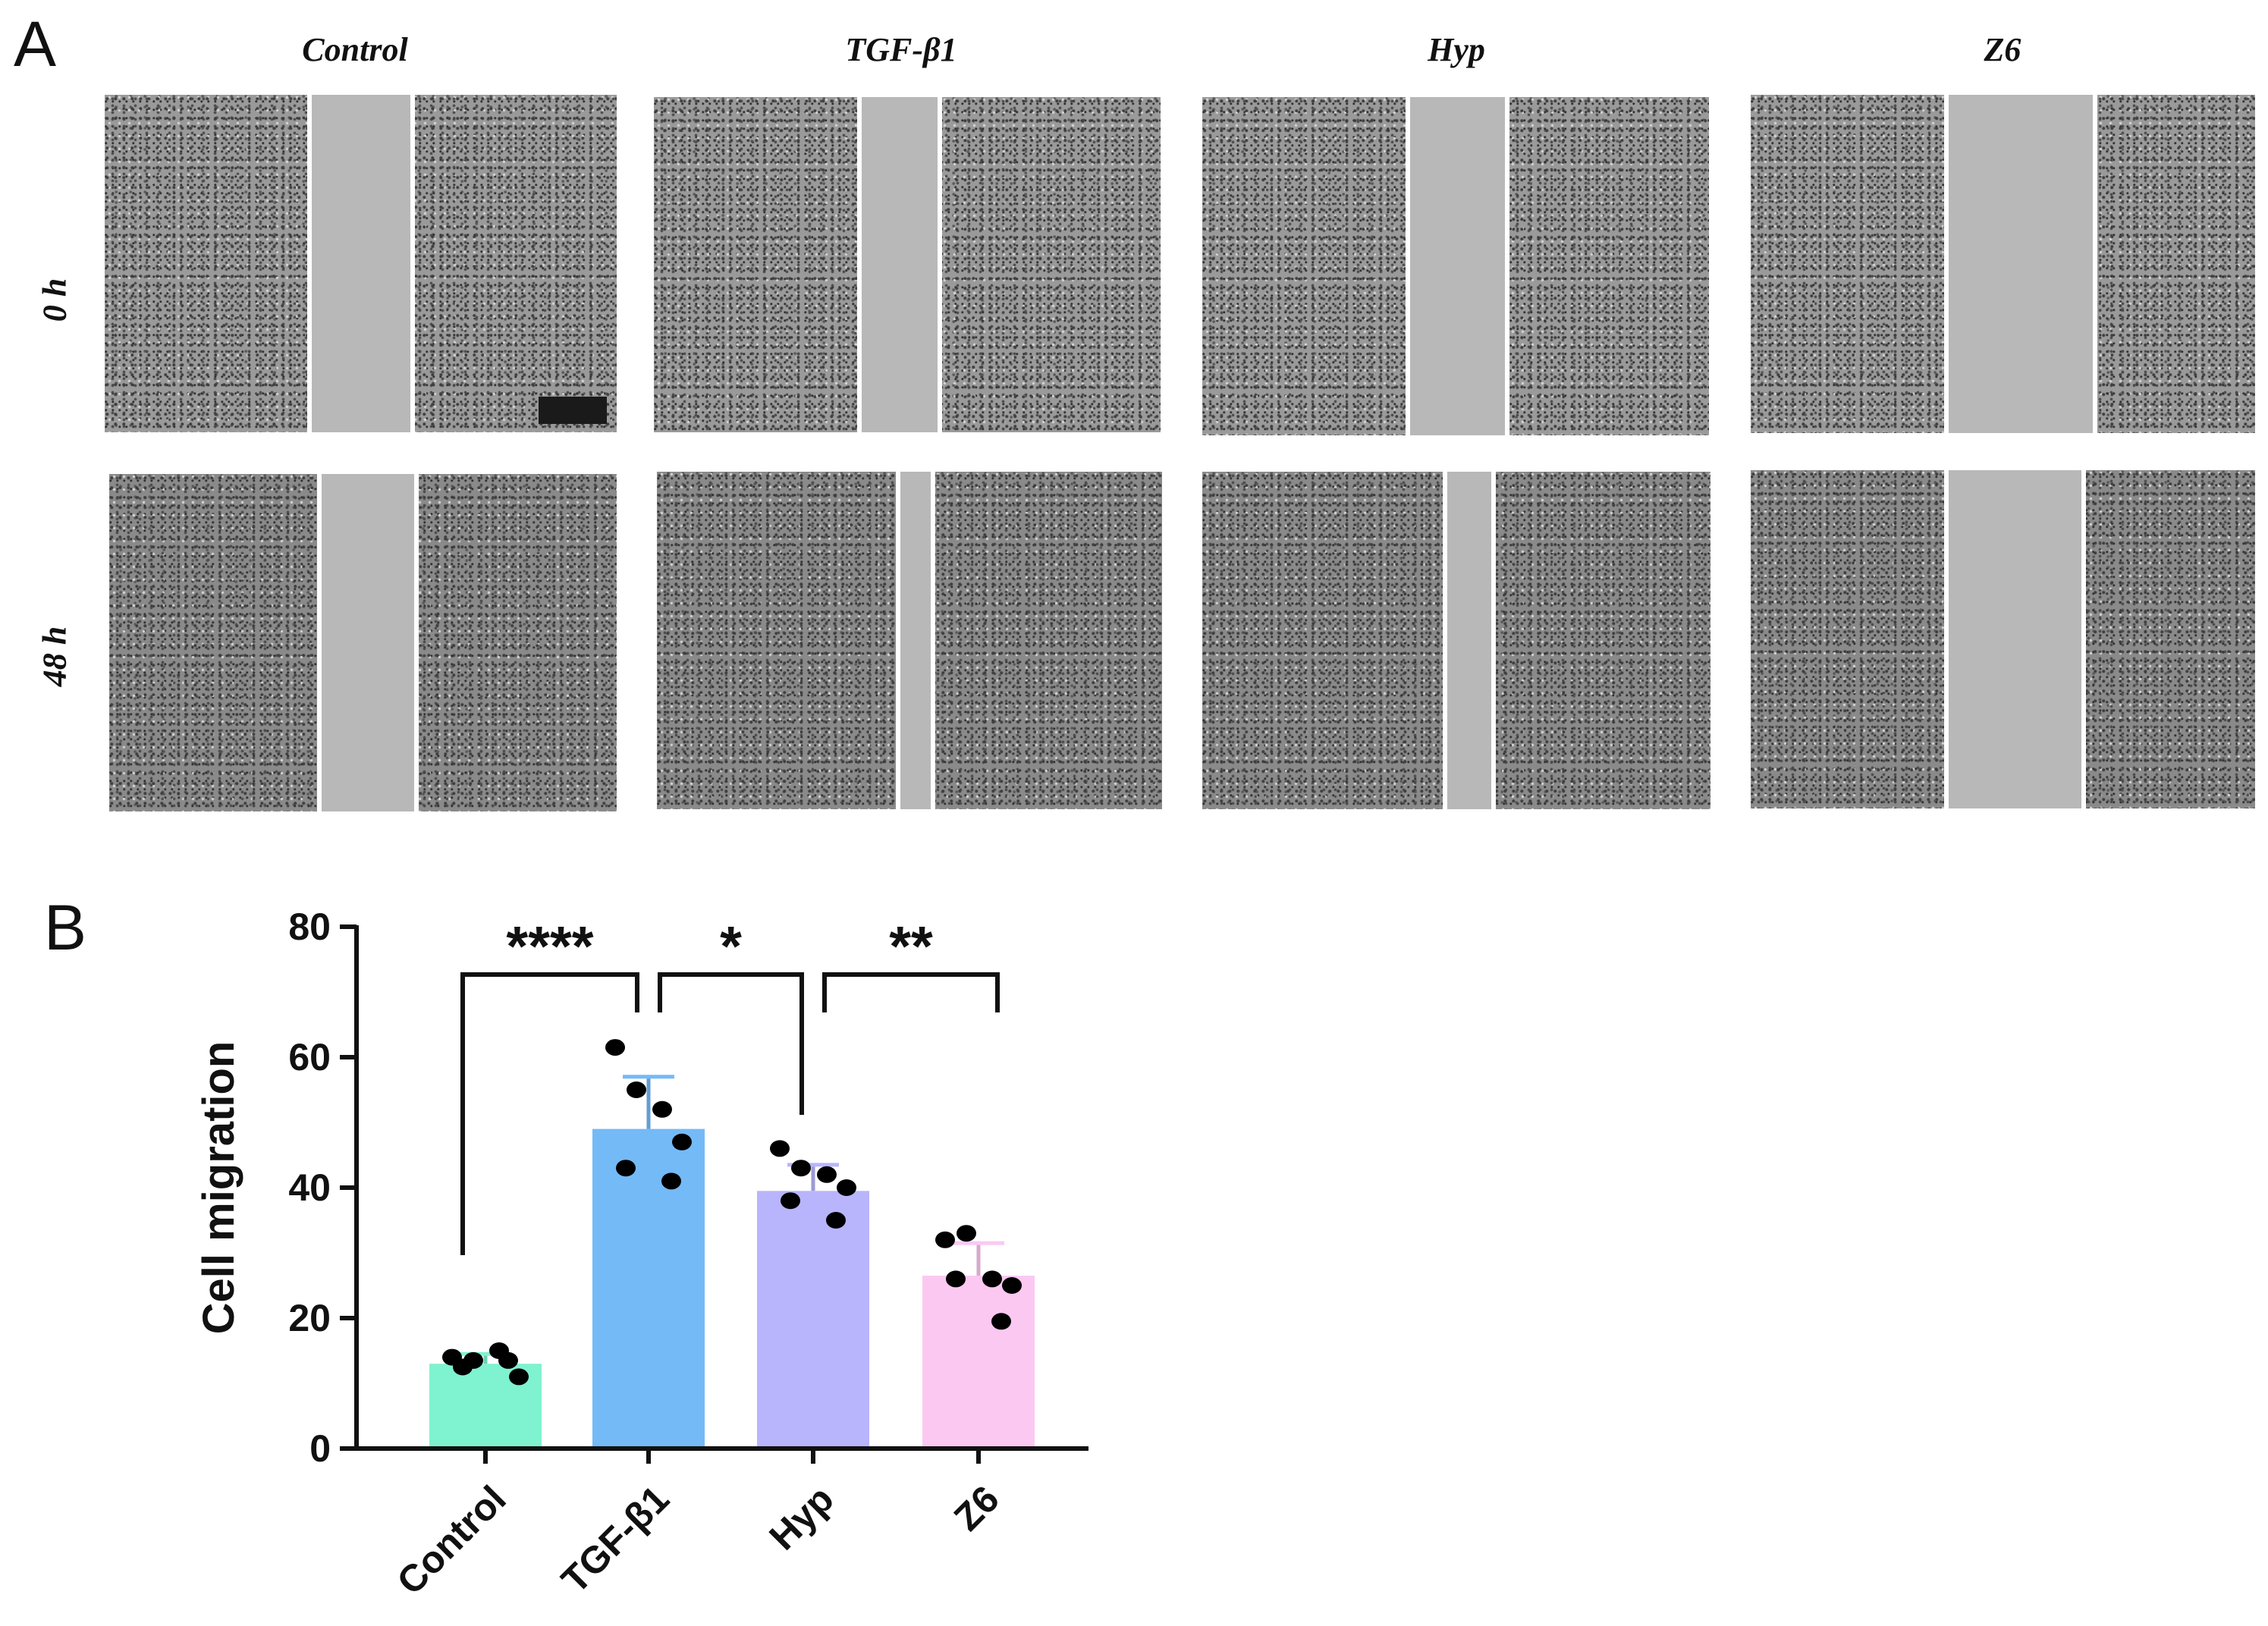 Image resolution: width=2268 pixels, height=1626 pixels. I want to click on category-labels: Control TGF-β1 Hyp Z6, so click(698, 1539).